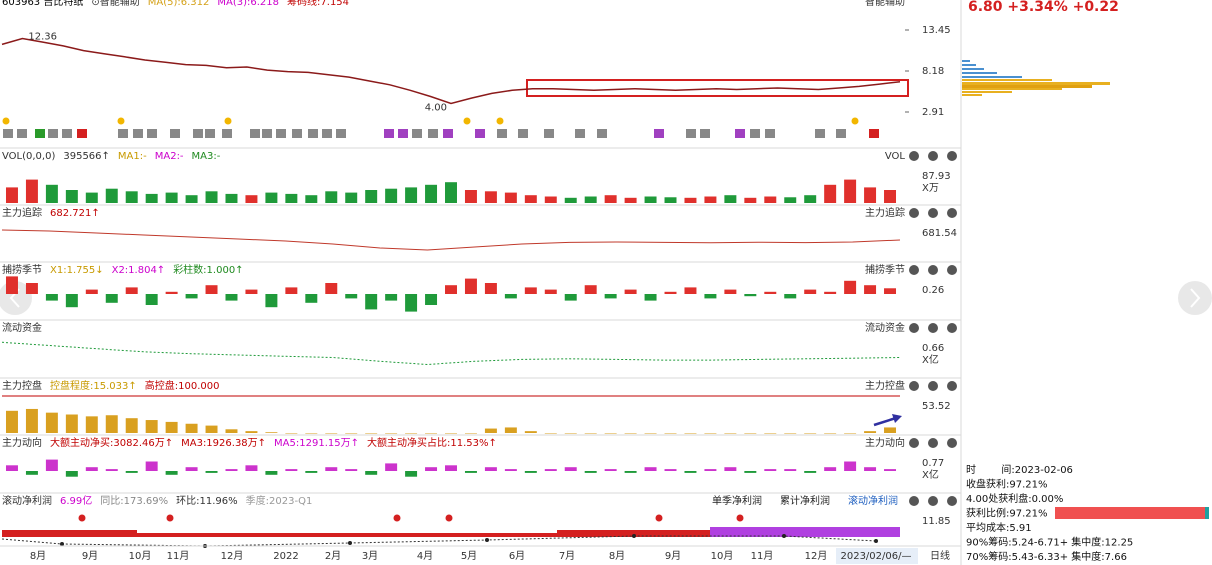 The width and height of the screenshot is (1212, 565). Describe the element at coordinates (178, 556) in the screenshot. I see `x-tick-label: 11月` at that location.